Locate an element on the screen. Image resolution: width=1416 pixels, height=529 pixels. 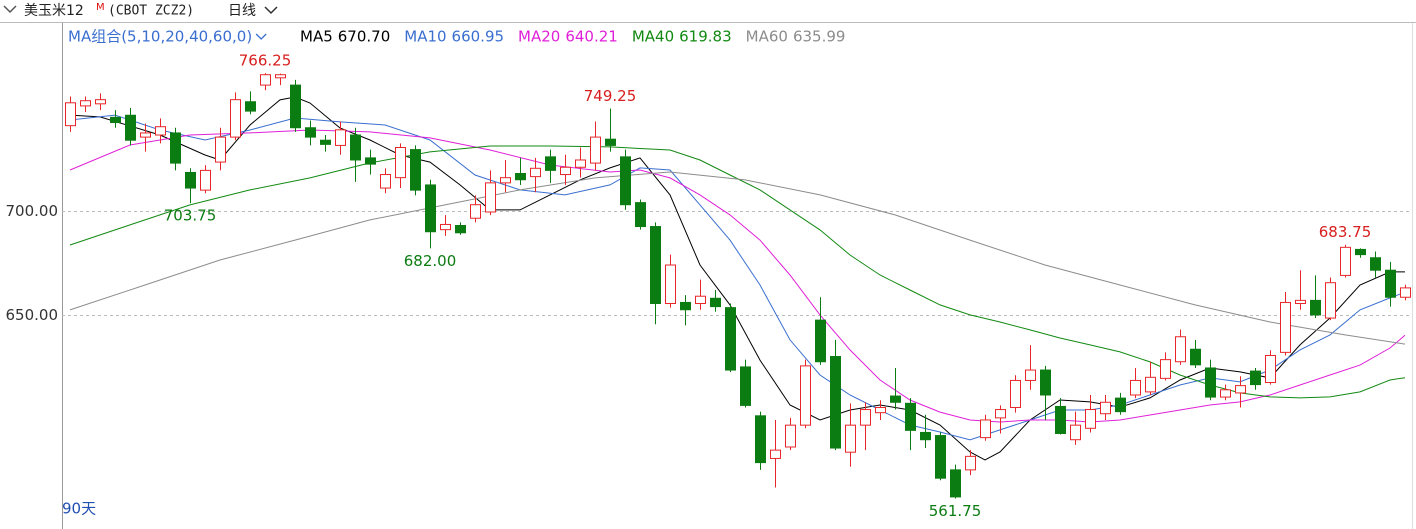
contract-superscript: M is located at coordinates (100, 7).